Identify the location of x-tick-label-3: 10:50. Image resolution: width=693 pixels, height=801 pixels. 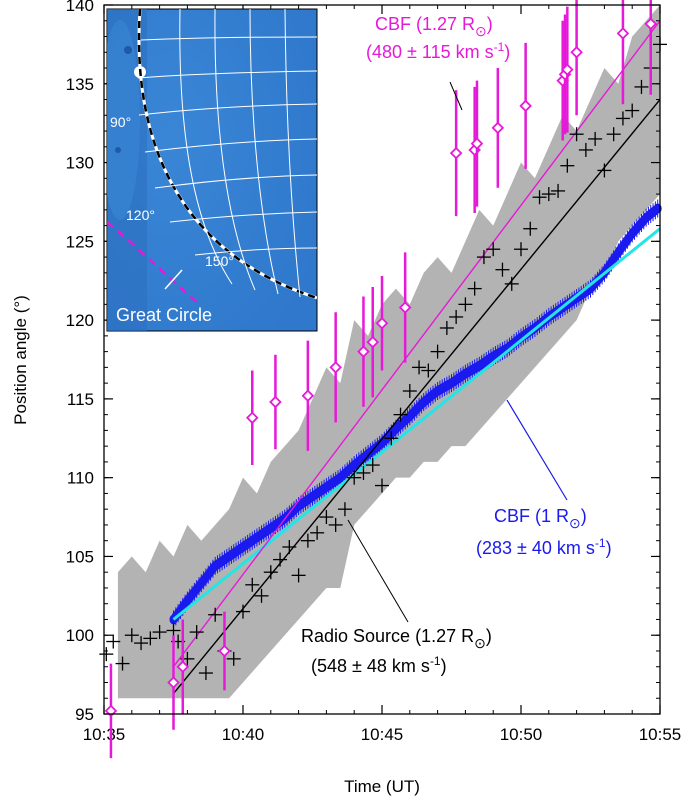
(521, 734).